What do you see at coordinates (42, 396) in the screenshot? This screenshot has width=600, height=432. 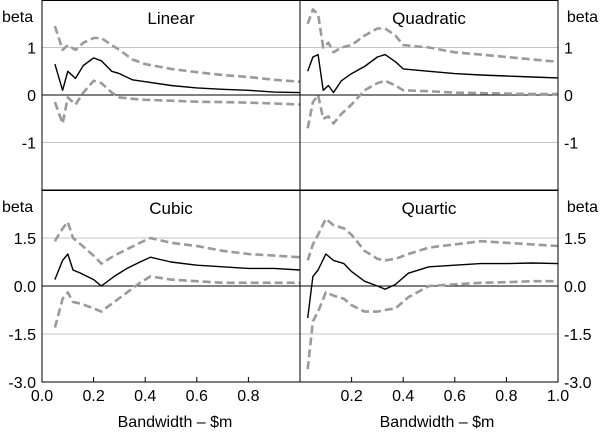 I see `x-tick-label: 0.0` at bounding box center [42, 396].